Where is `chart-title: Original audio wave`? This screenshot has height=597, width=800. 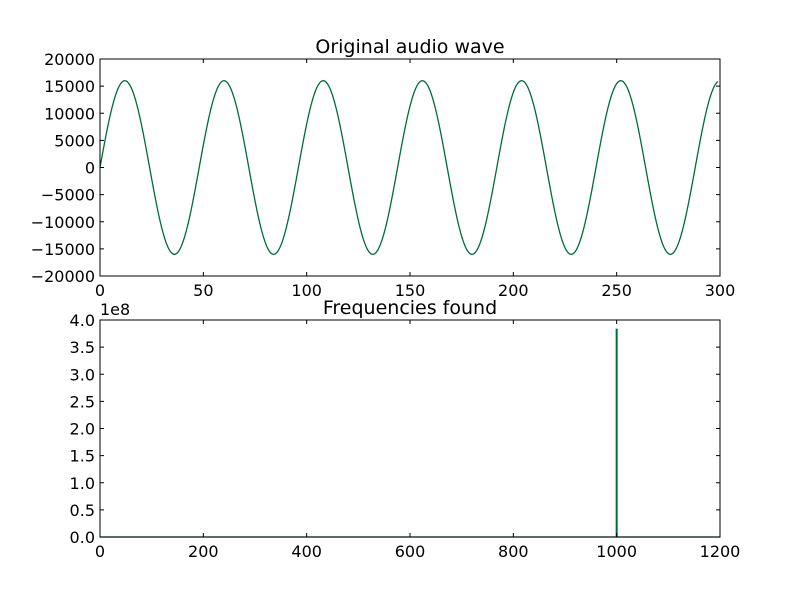 chart-title: Original audio wave is located at coordinates (409, 47).